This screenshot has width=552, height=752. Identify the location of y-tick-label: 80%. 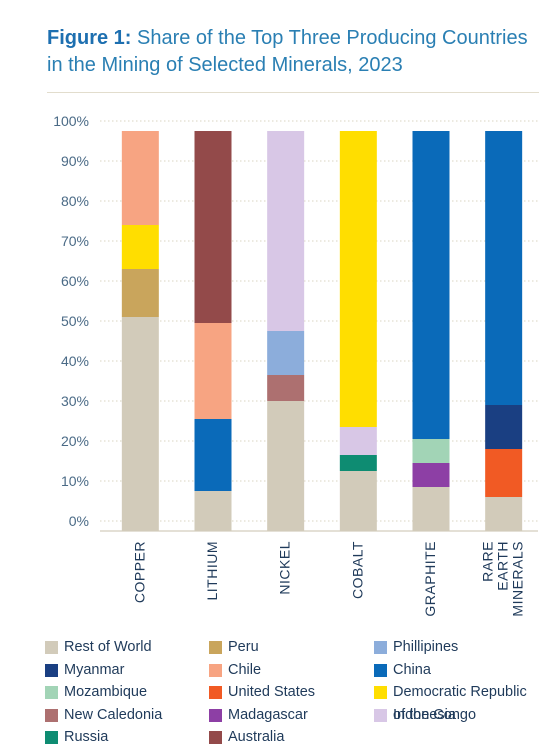
(75, 201).